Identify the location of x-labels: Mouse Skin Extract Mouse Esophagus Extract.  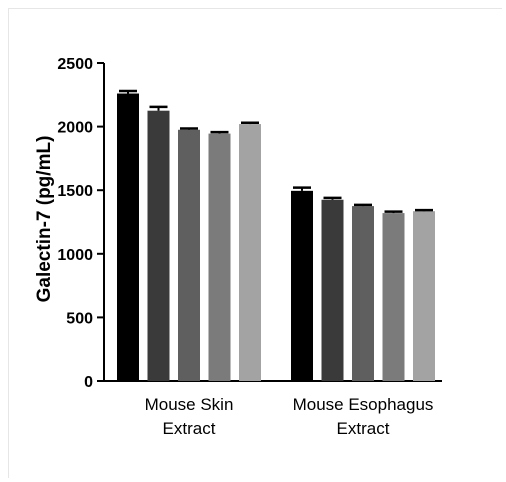
(289, 416).